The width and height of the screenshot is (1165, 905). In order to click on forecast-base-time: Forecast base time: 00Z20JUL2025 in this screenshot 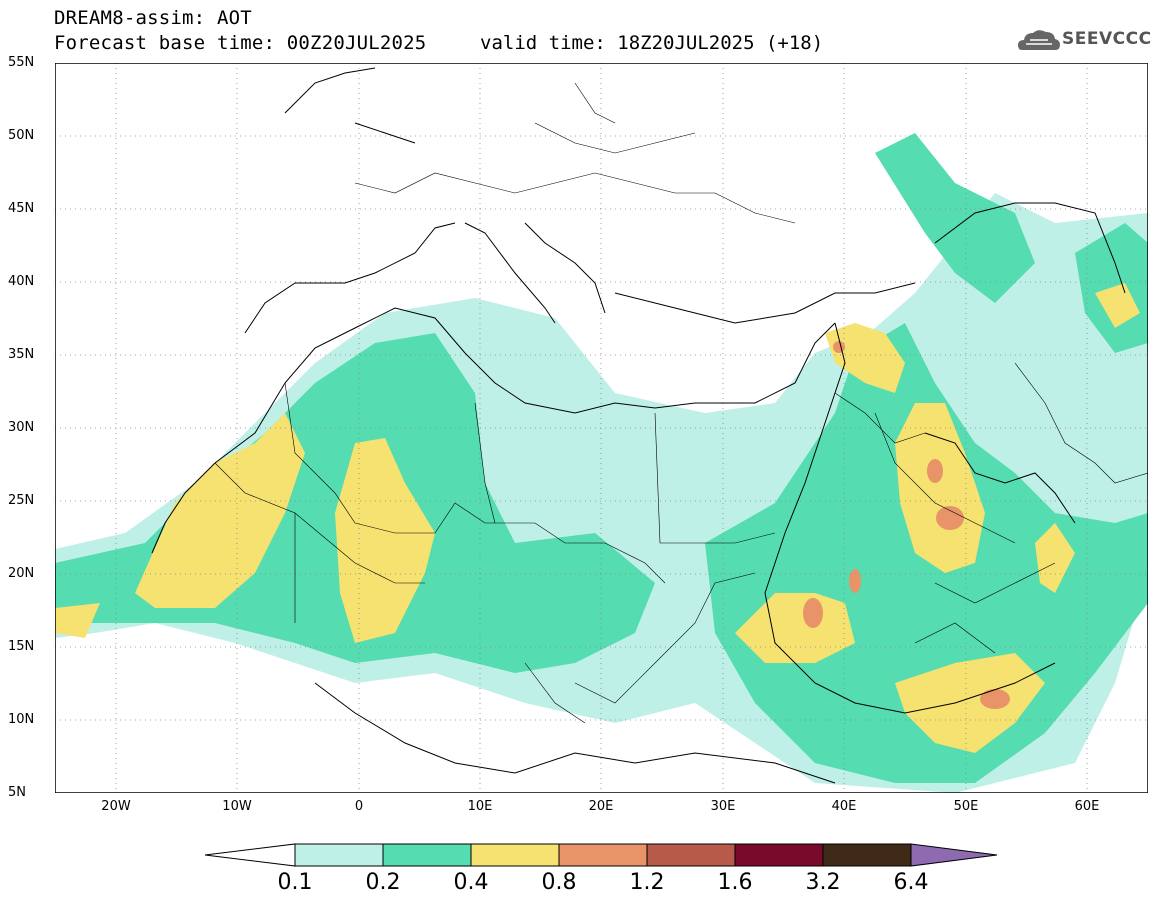, I will do `click(240, 43)`.